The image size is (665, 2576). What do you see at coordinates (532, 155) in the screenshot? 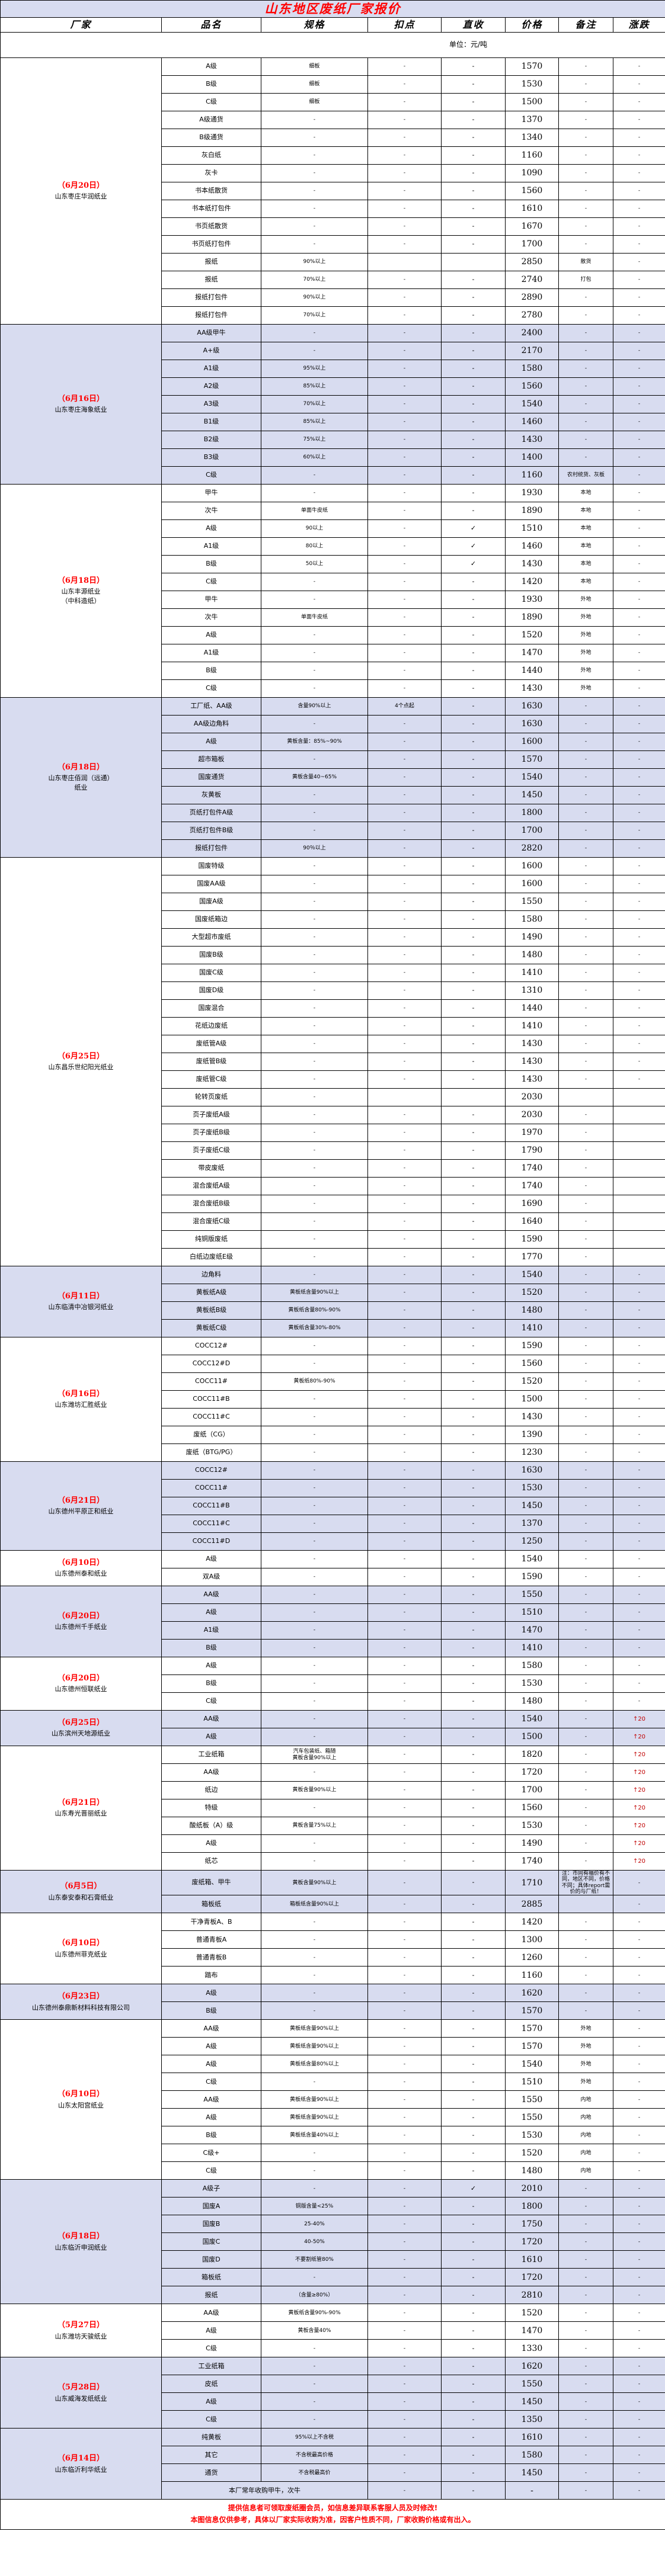
I see `price-cell: 1160` at bounding box center [532, 155].